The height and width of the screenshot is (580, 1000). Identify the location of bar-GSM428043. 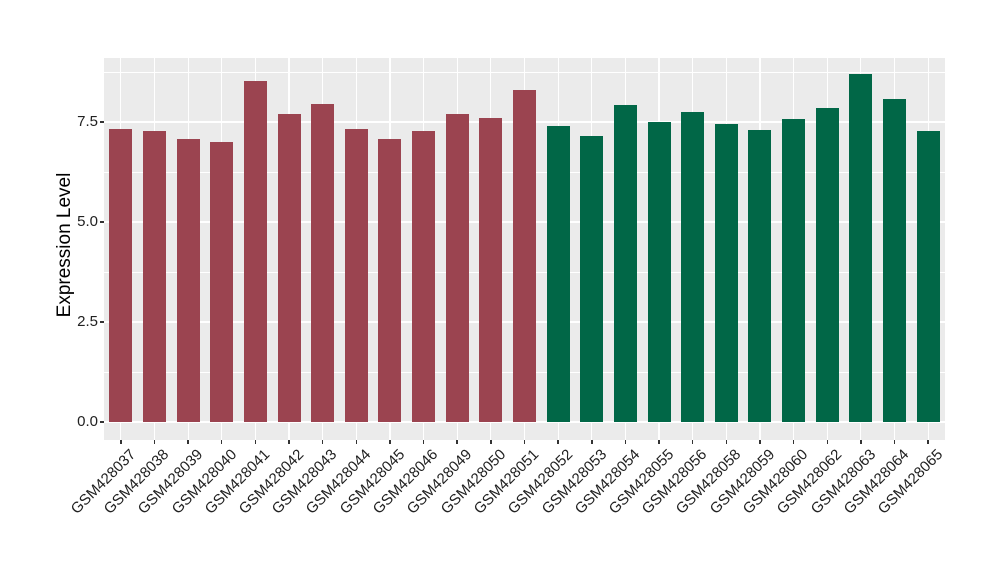
(323, 263).